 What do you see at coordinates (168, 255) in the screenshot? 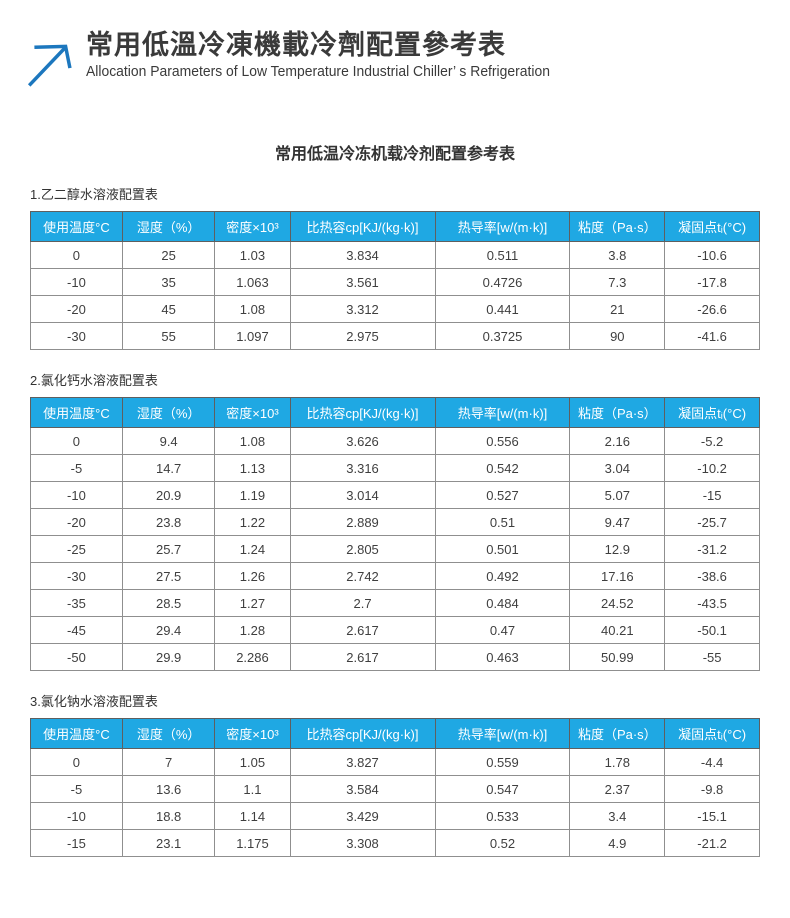
I see `table-cell: 25` at bounding box center [168, 255].